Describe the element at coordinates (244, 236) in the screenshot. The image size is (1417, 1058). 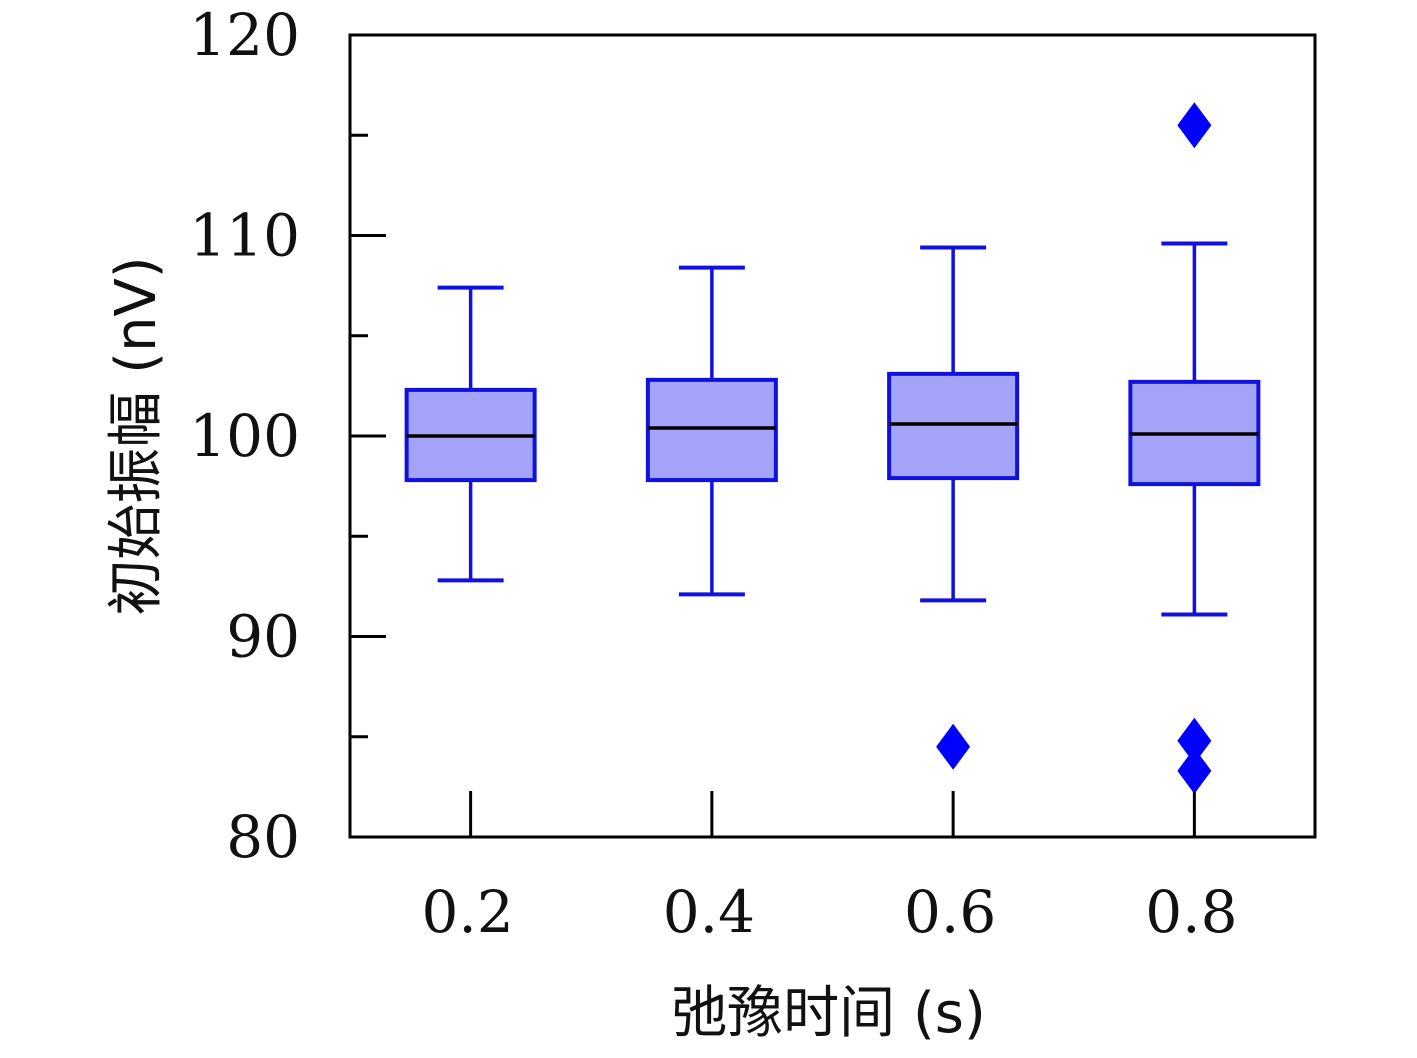
I see `y-tick-label: 110` at that location.